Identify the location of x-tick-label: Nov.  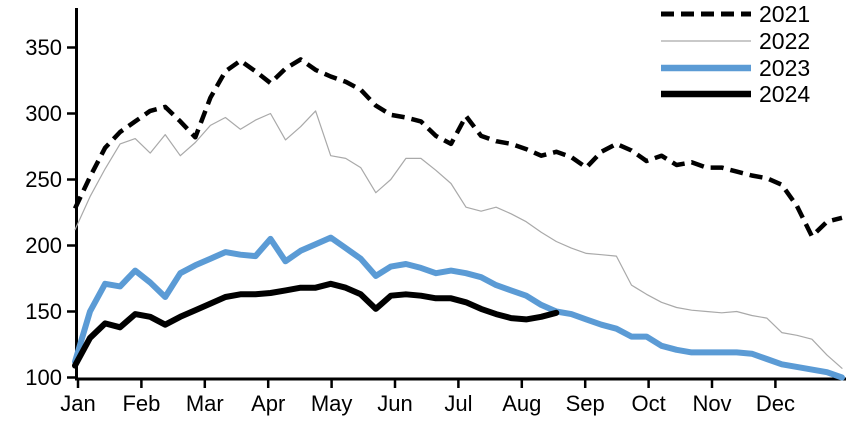
(711, 403).